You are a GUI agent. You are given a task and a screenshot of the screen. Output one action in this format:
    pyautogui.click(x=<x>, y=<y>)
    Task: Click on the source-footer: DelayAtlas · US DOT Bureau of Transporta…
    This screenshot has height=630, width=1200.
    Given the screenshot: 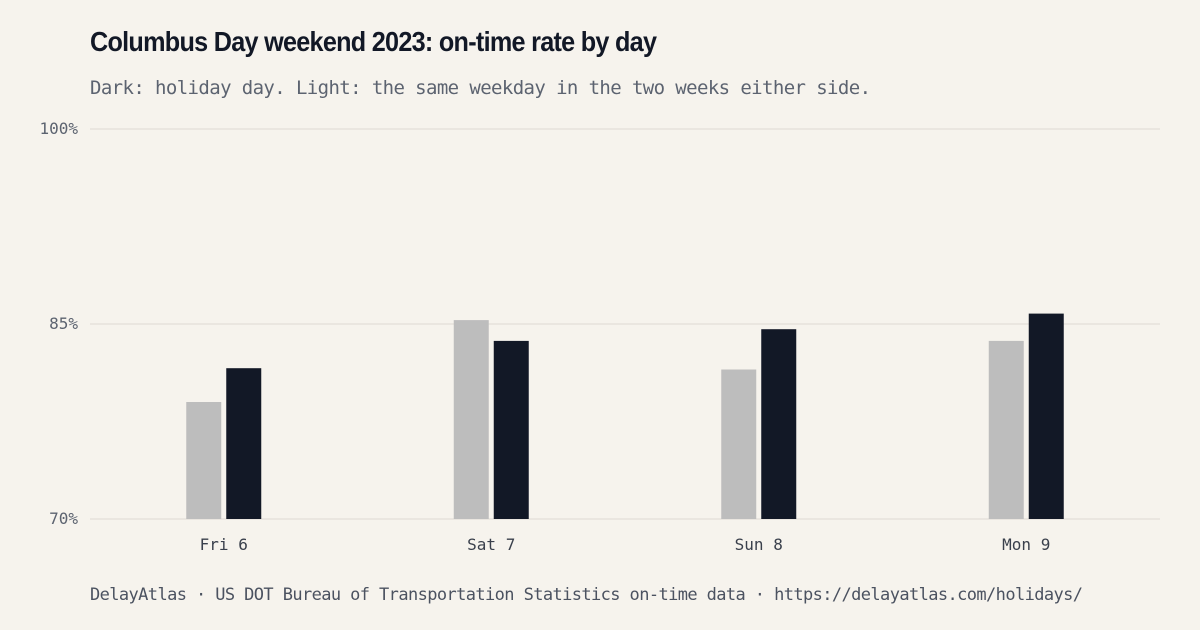 What is the action you would take?
    pyautogui.click(x=586, y=595)
    